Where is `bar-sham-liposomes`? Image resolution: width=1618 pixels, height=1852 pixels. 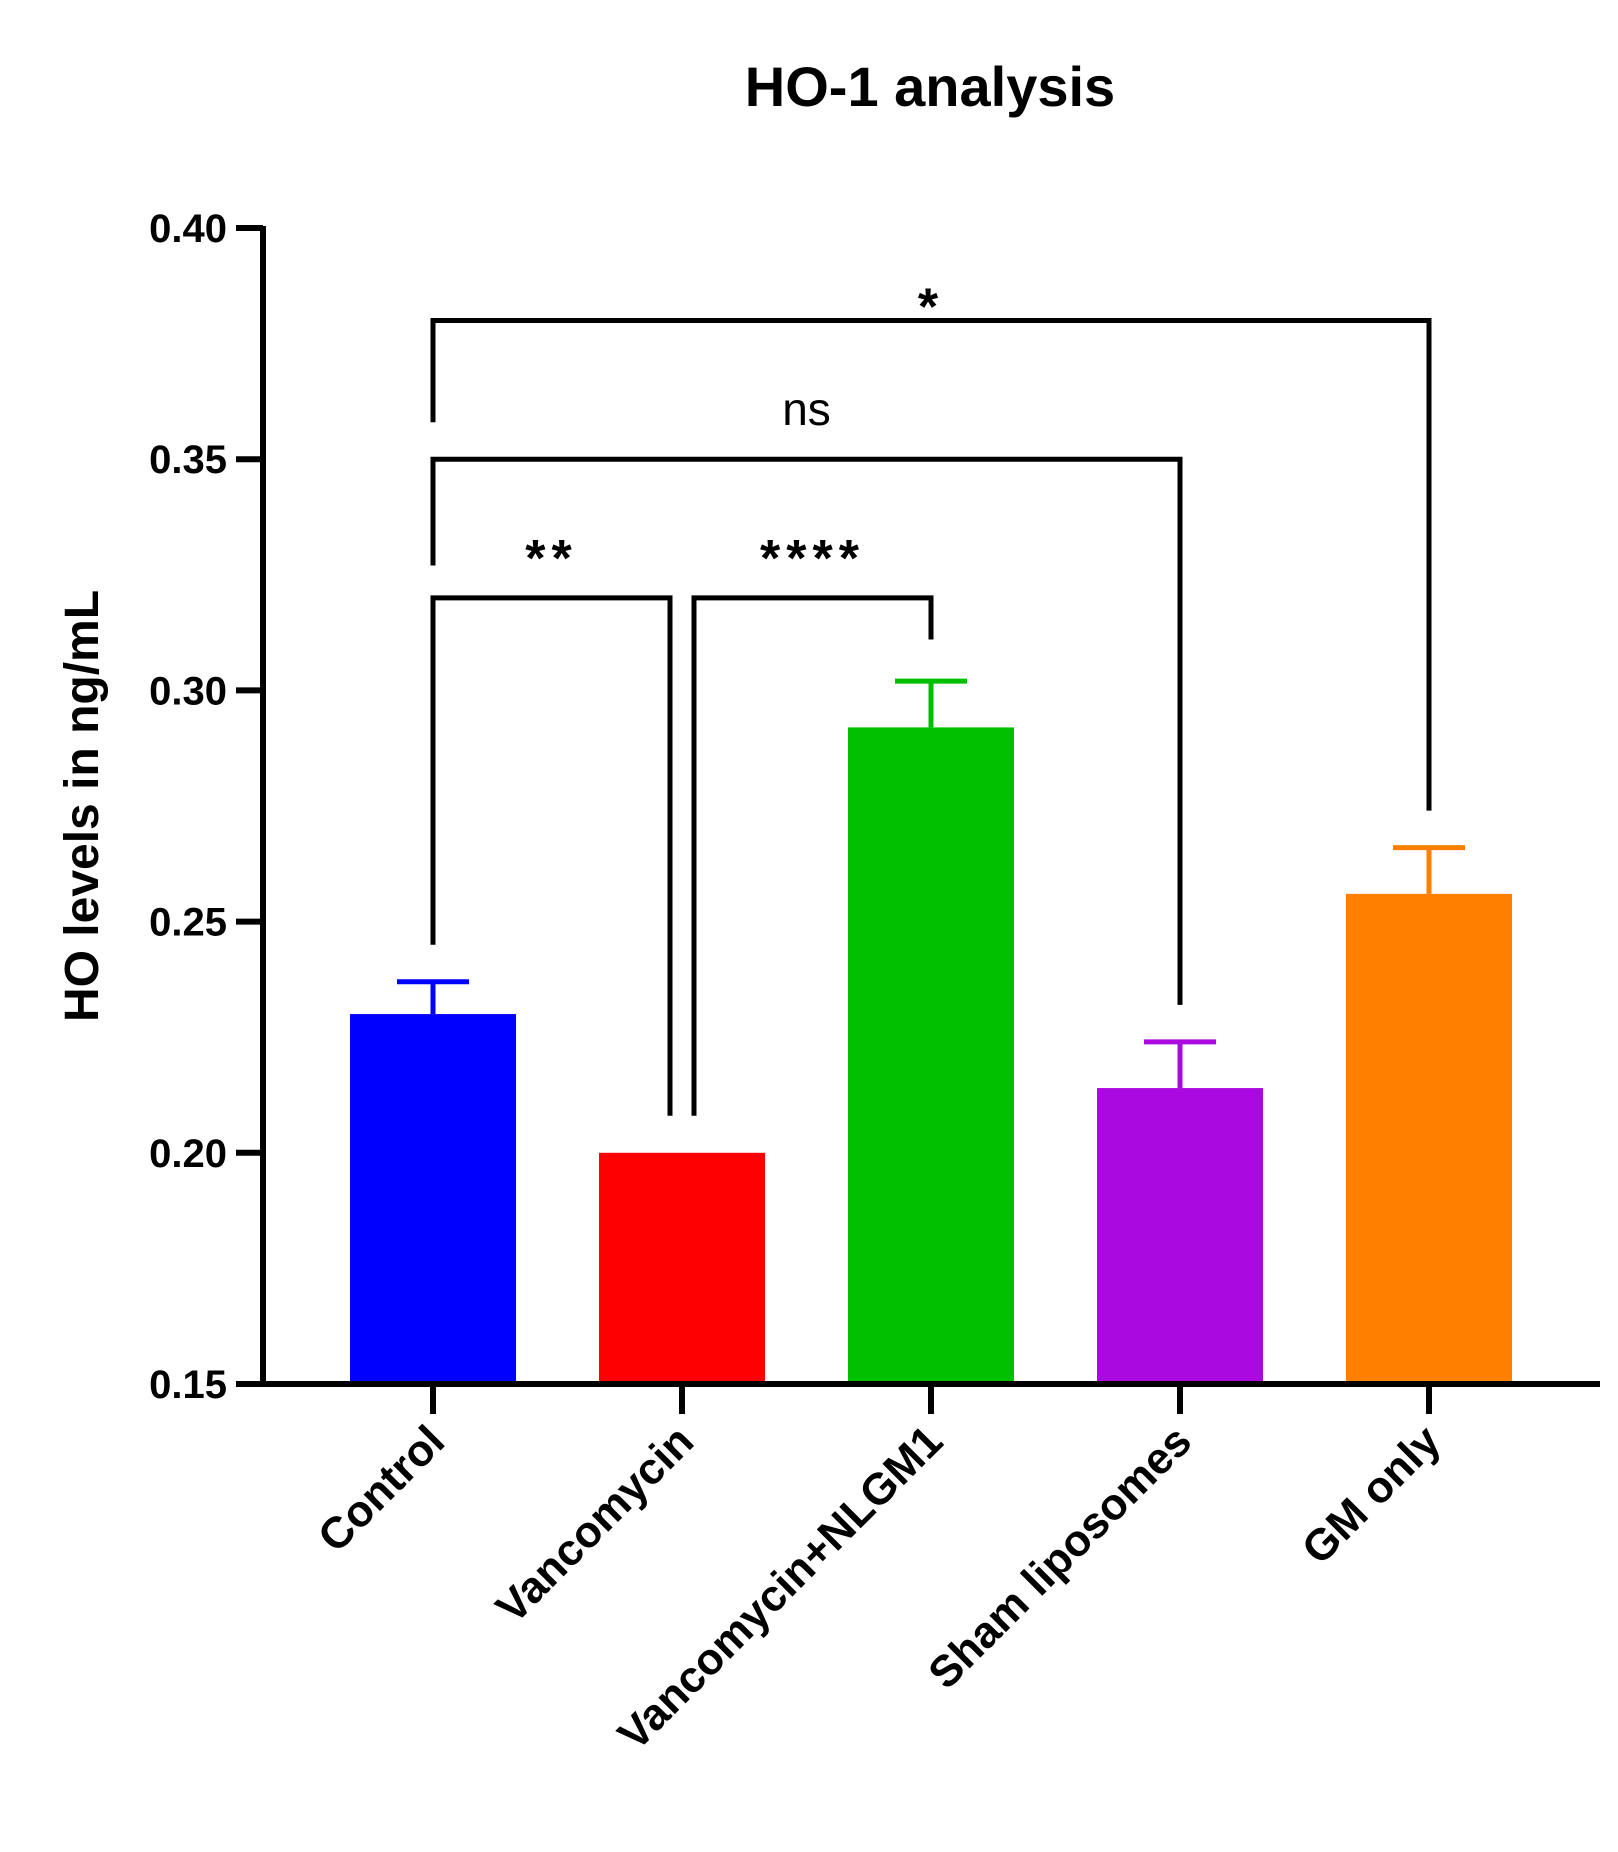
bar-sham-liposomes is located at coordinates (1180, 1236).